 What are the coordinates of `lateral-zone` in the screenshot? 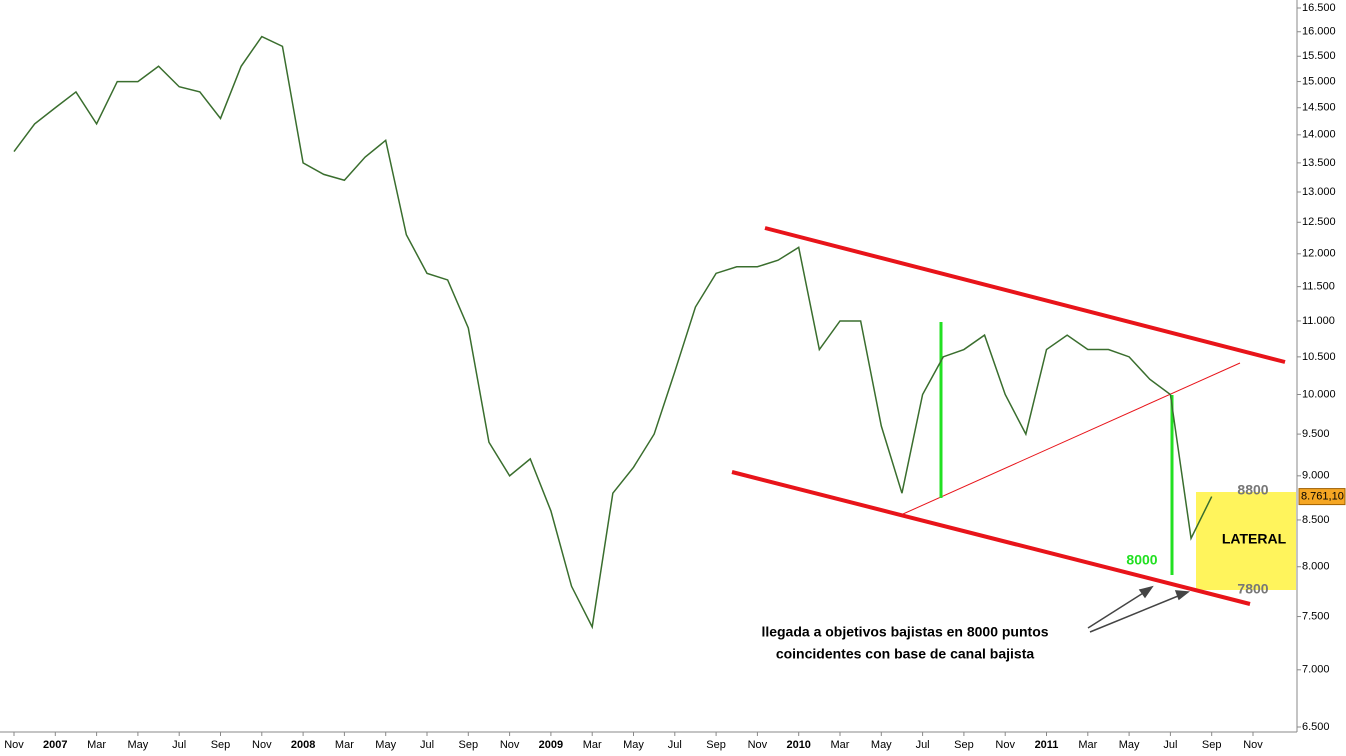 It's located at (1246, 541).